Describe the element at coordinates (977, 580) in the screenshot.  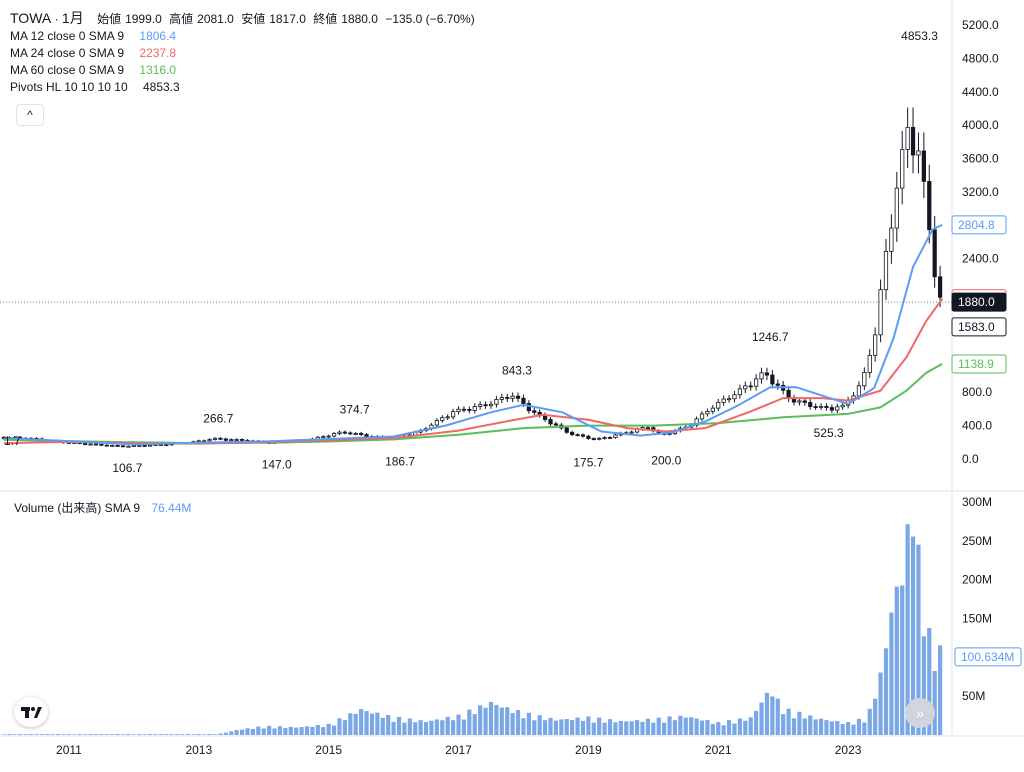
I see `volume-tick-label: 200M` at that location.